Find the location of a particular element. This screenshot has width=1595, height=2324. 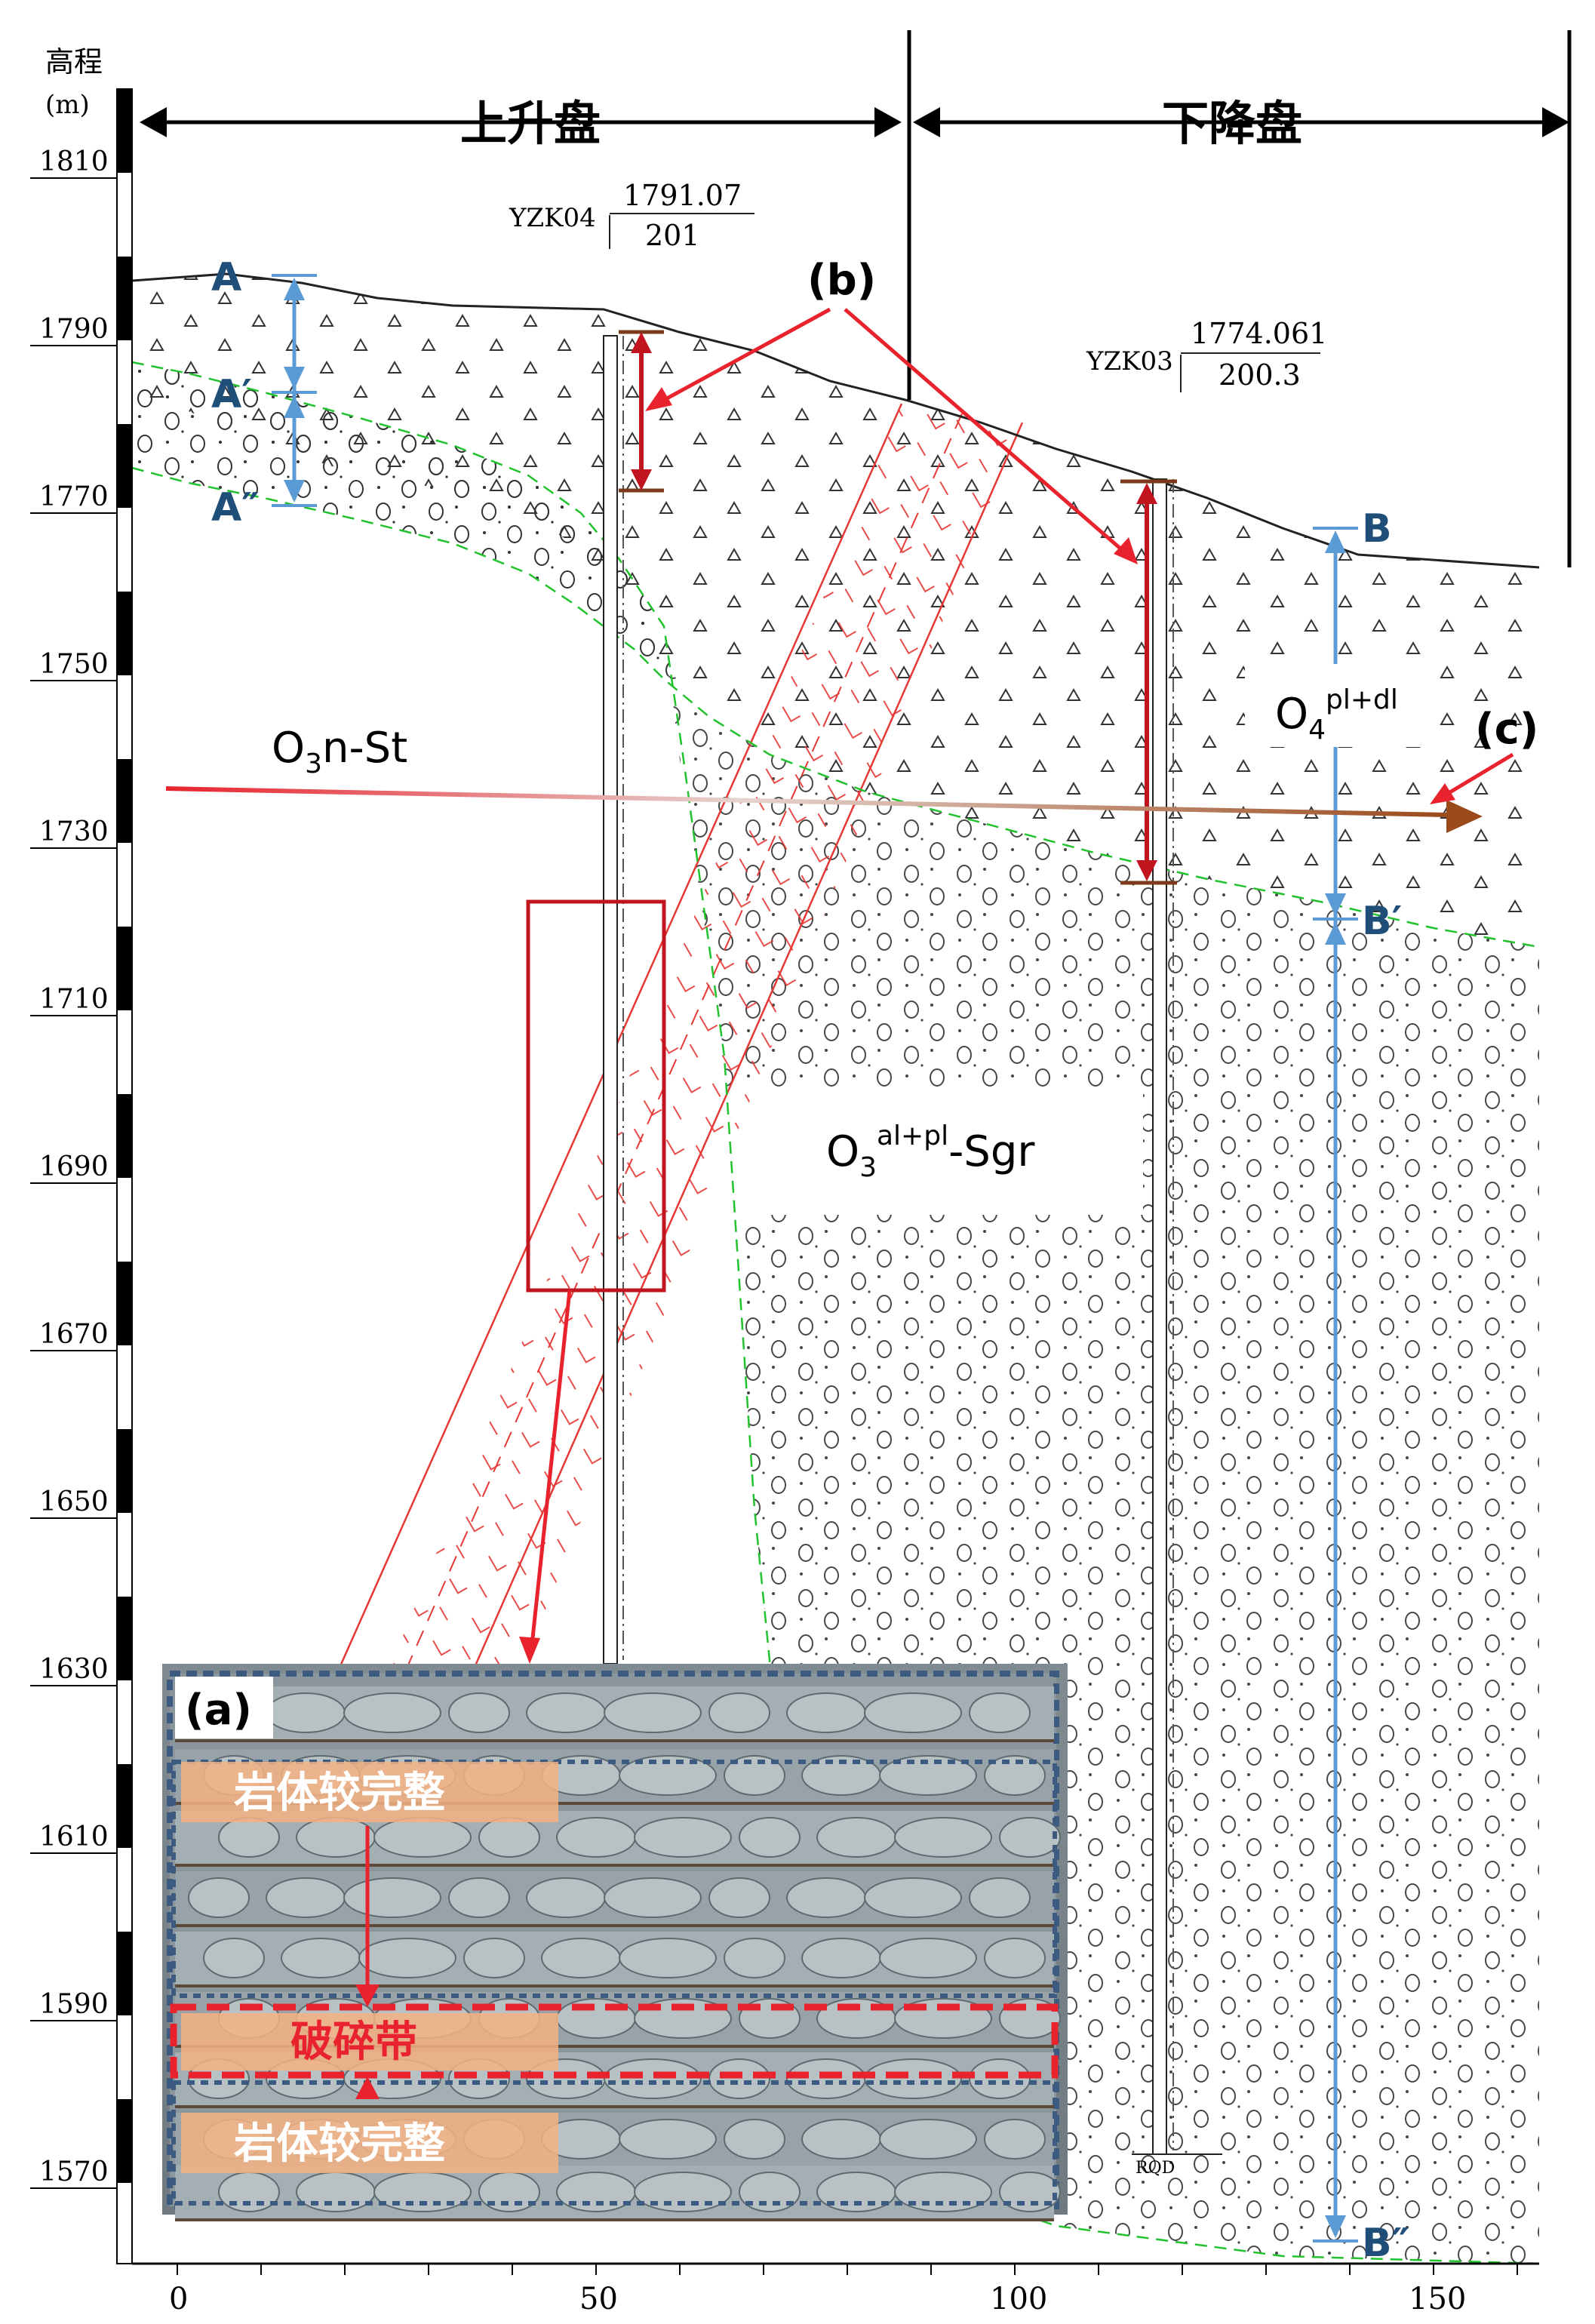

intact-zone-box-bottom is located at coordinates (614, 2143).